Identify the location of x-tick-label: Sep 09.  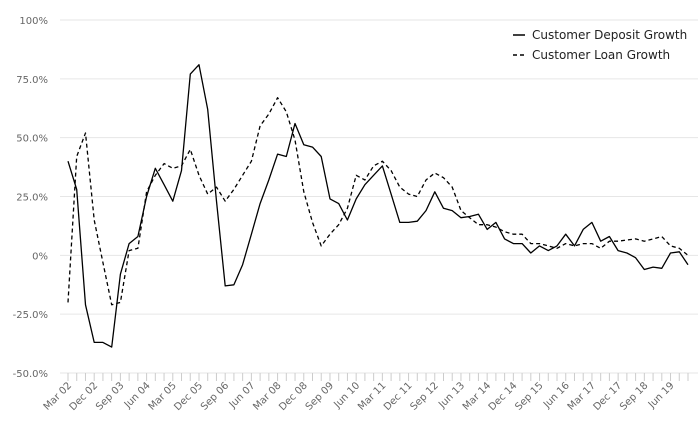
(320, 396).